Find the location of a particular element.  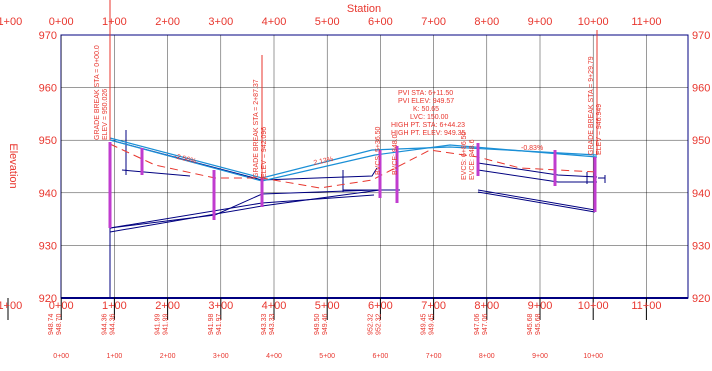

station-tick-top: 1+00 is located at coordinates (114, 22).